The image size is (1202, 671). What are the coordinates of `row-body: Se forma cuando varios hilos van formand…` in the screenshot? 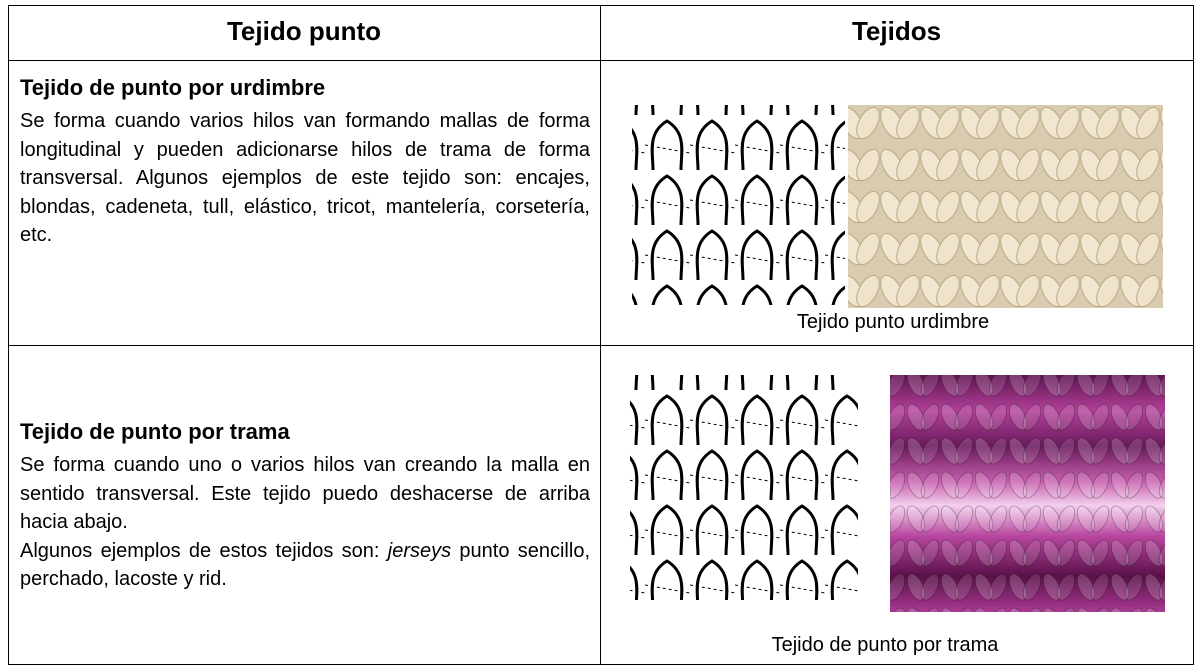 It's located at (305, 178).